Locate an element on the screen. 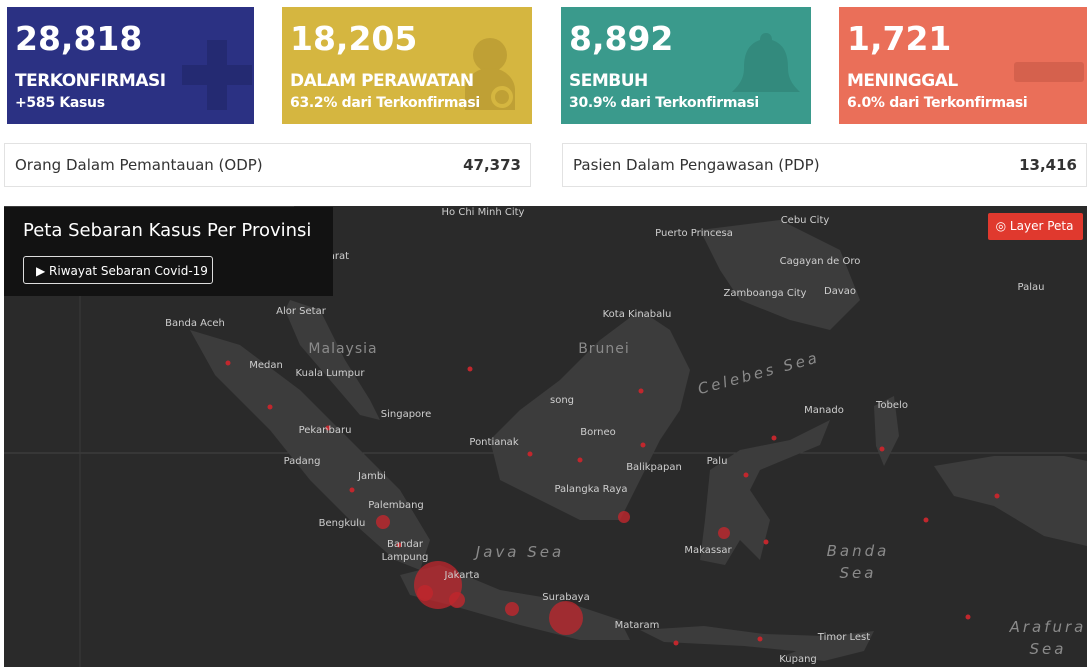  stat-value: 18,205 is located at coordinates (354, 38).